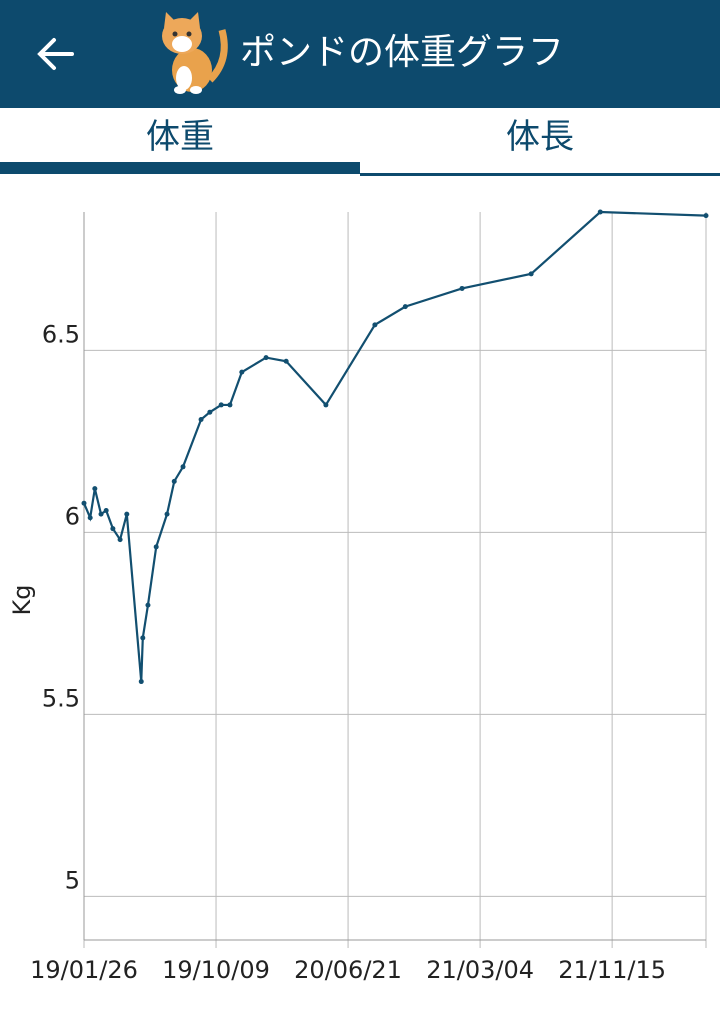  Describe the element at coordinates (72, 516) in the screenshot. I see `y-tick-label: 6` at that location.